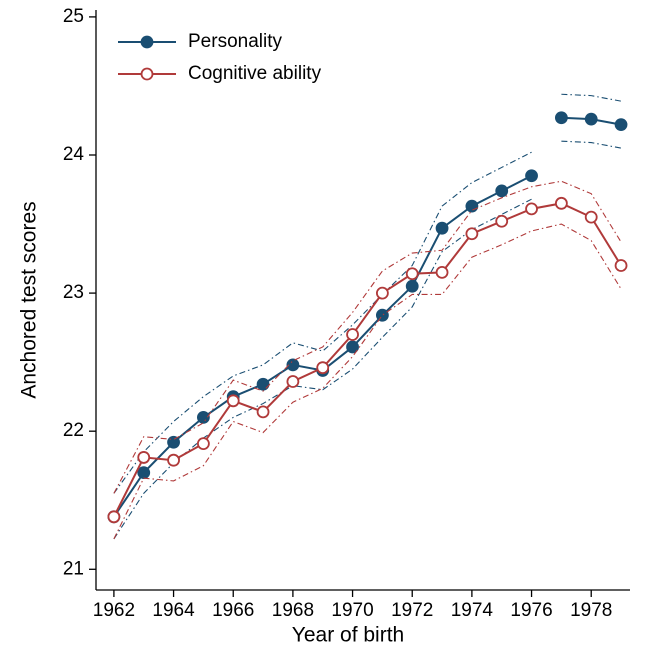 Image resolution: width=669 pixels, height=655 pixels. I want to click on x-tick-label: 1970, so click(352, 610).